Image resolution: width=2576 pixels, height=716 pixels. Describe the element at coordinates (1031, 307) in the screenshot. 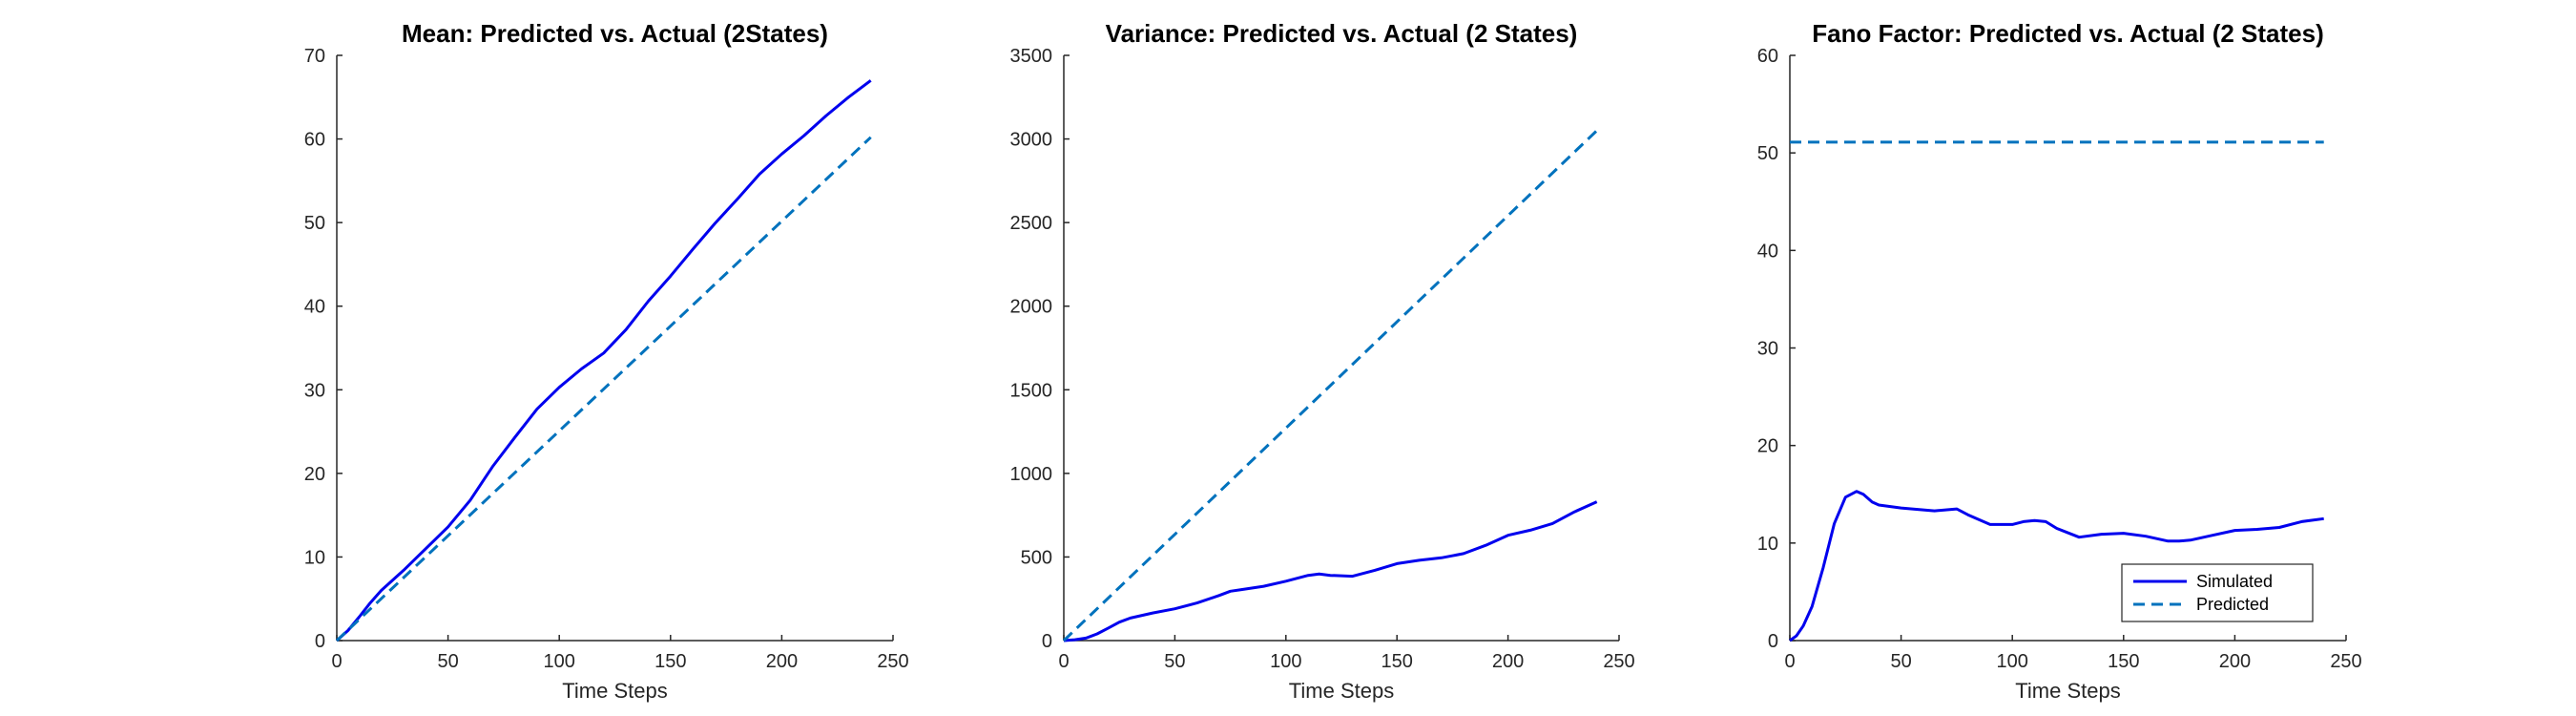

I see `y-tick-label: 2000` at that location.